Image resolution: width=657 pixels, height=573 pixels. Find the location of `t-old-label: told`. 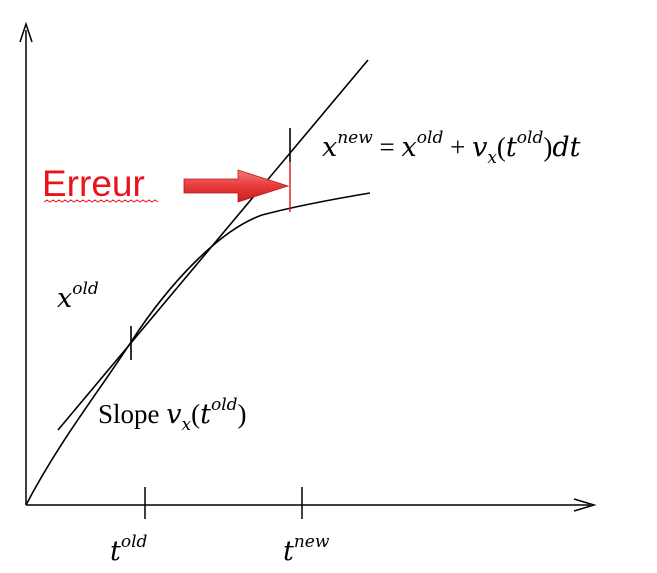

t-old-label: told is located at coordinates (129, 549).